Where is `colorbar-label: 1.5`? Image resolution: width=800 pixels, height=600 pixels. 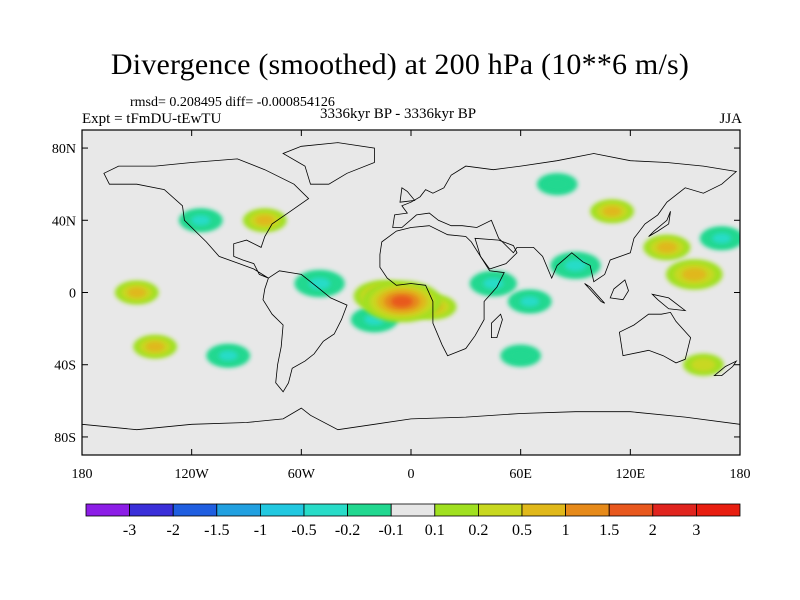
colorbar-label: 1.5 is located at coordinates (609, 530).